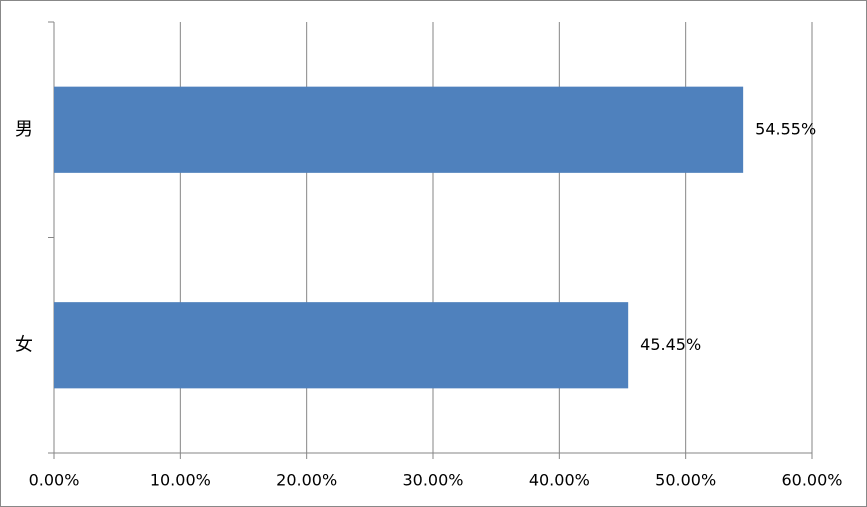 The image size is (867, 507). Describe the element at coordinates (306, 480) in the screenshot. I see `x-tick-label: 20.00%` at that location.